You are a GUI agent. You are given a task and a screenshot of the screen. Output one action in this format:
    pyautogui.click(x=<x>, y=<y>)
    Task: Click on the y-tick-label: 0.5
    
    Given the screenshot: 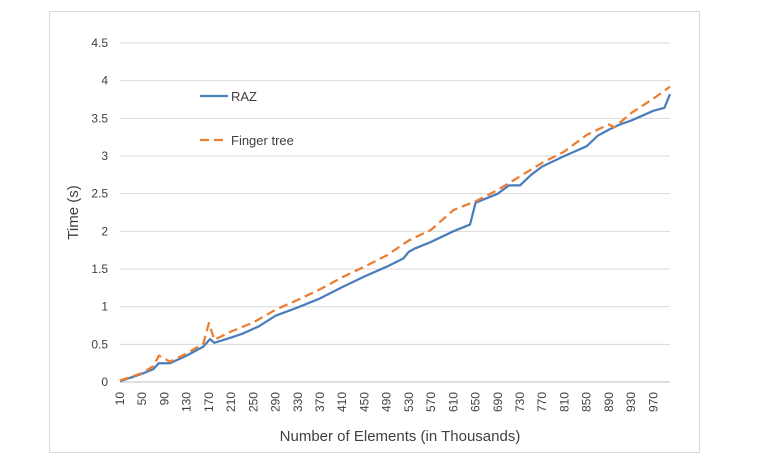 What is the action you would take?
    pyautogui.click(x=99, y=344)
    